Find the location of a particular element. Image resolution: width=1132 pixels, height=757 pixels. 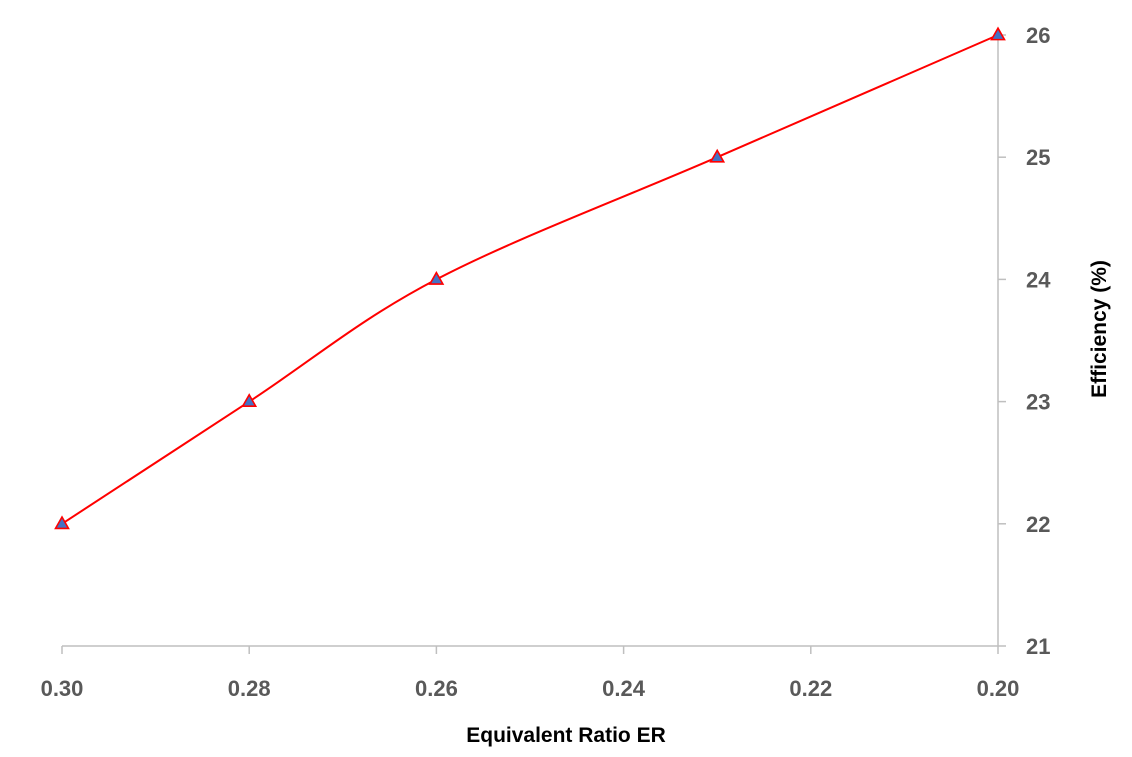

y-tick-label: 25 is located at coordinates (1038, 157).